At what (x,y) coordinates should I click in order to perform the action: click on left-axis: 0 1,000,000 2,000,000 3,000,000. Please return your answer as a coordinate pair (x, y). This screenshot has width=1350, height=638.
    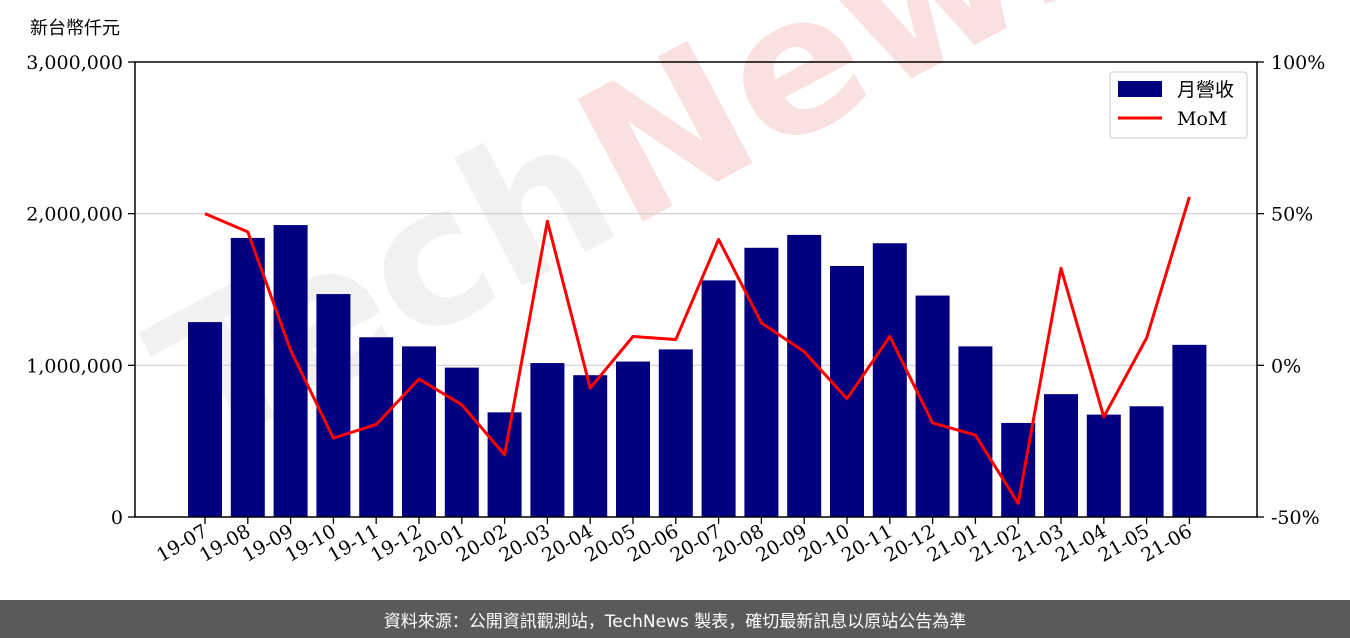
    Looking at the image, I should click on (80, 290).